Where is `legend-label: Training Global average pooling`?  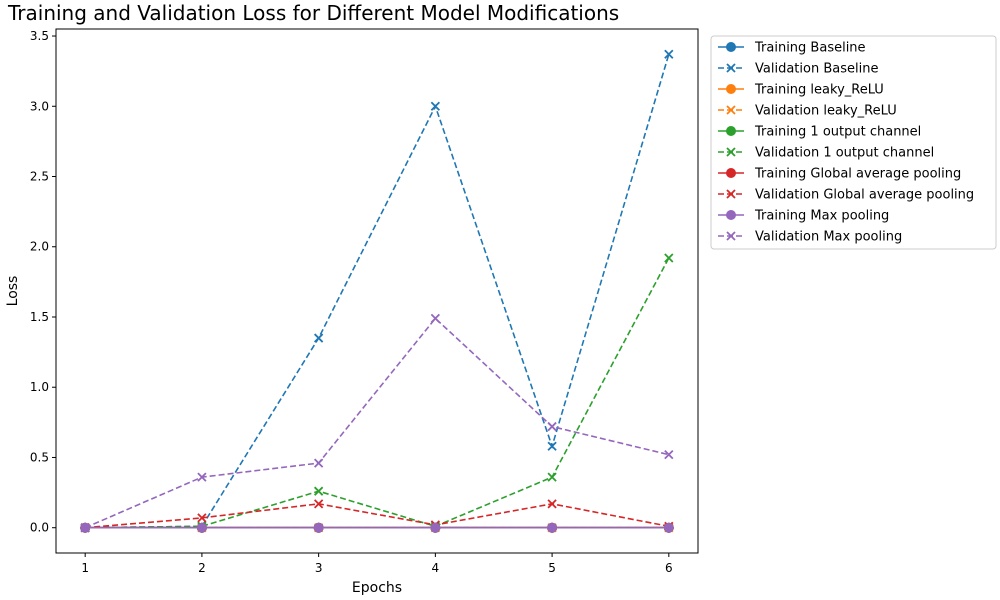
legend-label: Training Global average pooling is located at coordinates (857, 174).